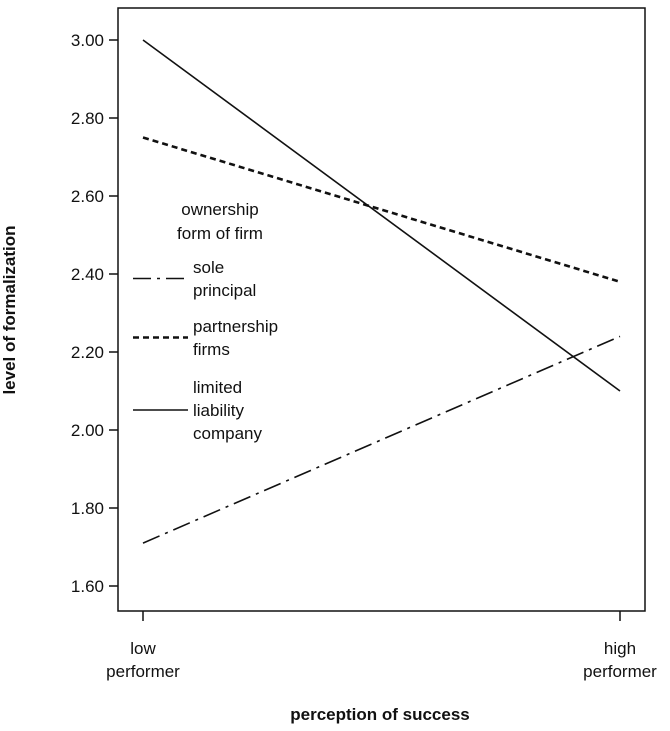 The width and height of the screenshot is (670, 731). I want to click on y-tick-label: 2.00, so click(87, 430).